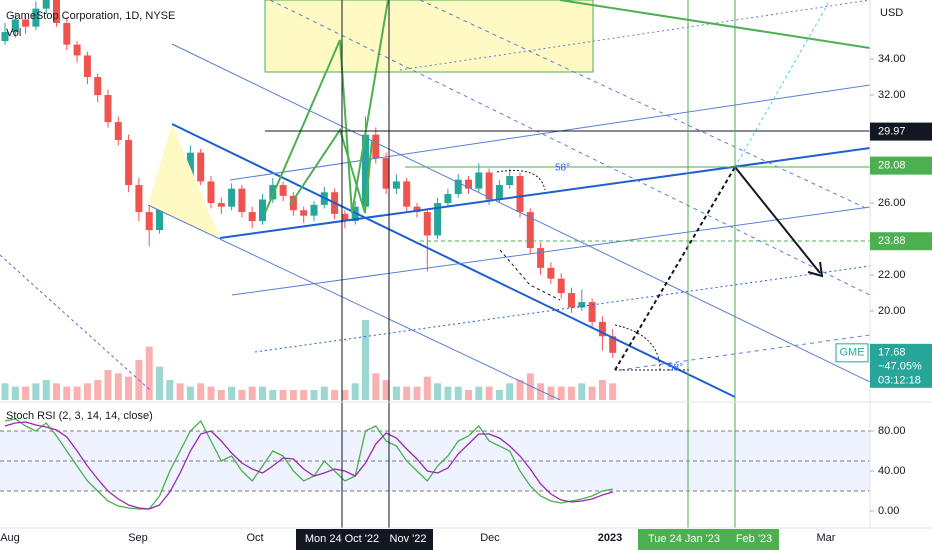  What do you see at coordinates (899, 381) in the screenshot?
I see `countdown: 03:12:18` at bounding box center [899, 381].